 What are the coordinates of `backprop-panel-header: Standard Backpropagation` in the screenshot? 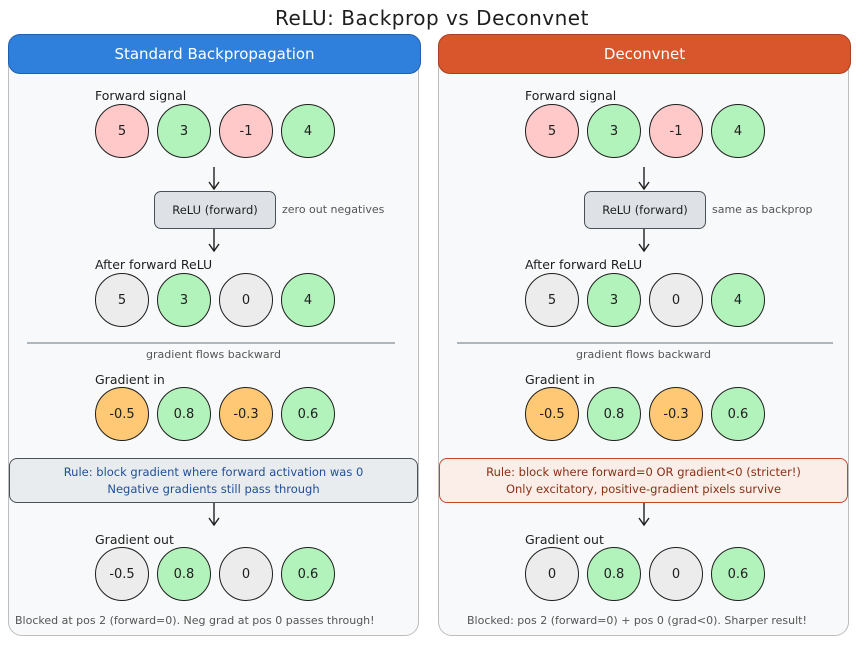 It's located at (214, 54).